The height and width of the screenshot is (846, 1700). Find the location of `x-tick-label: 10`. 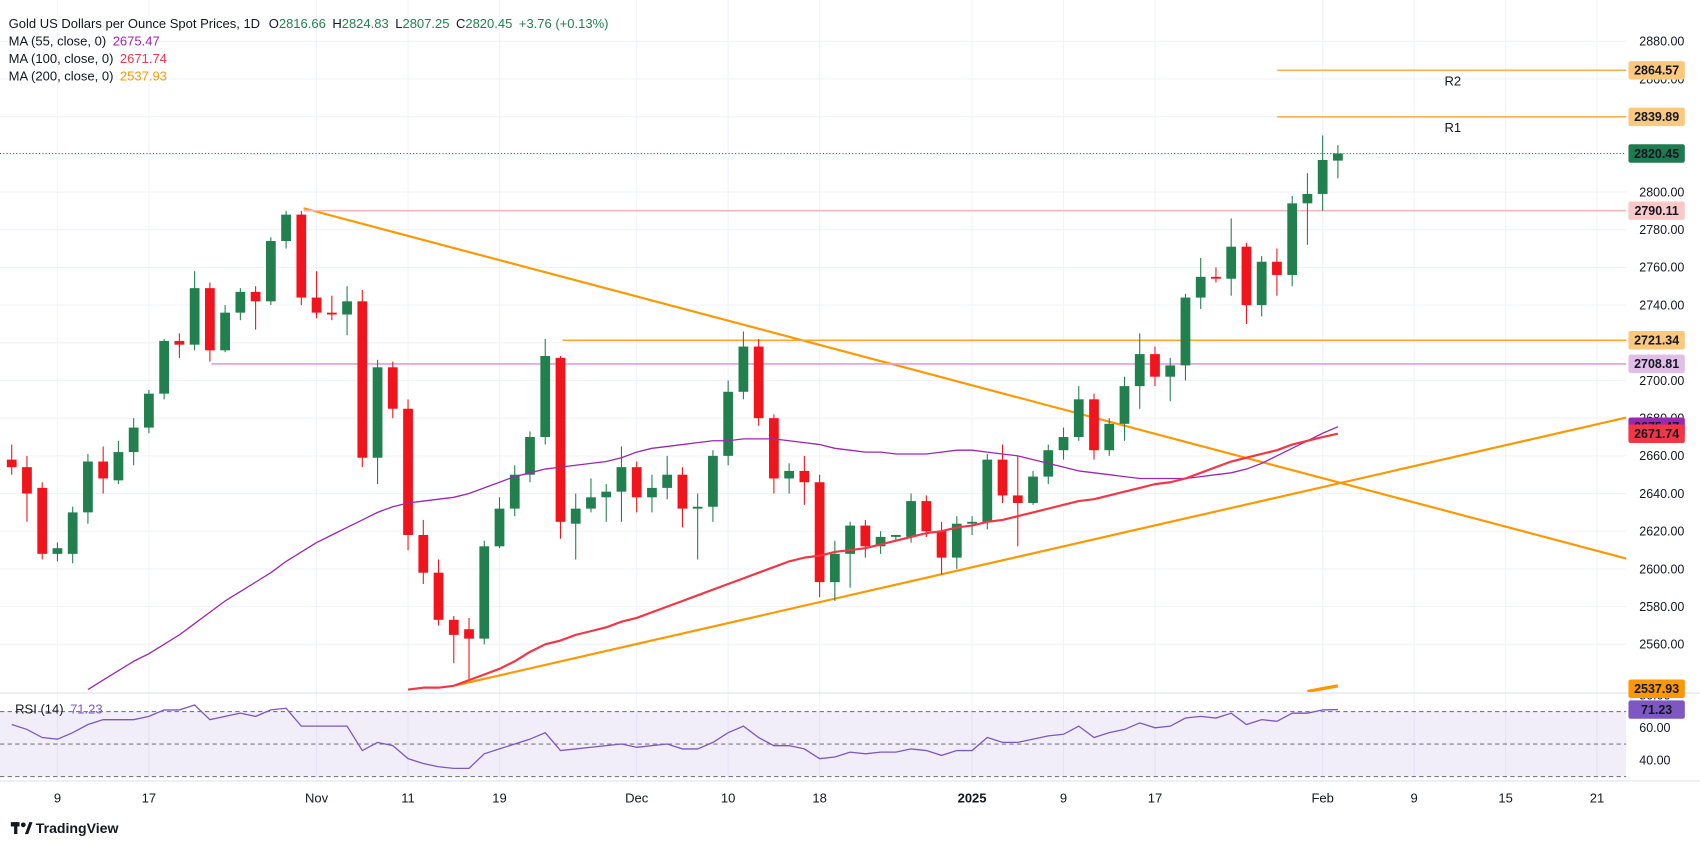

x-tick-label: 10 is located at coordinates (728, 798).